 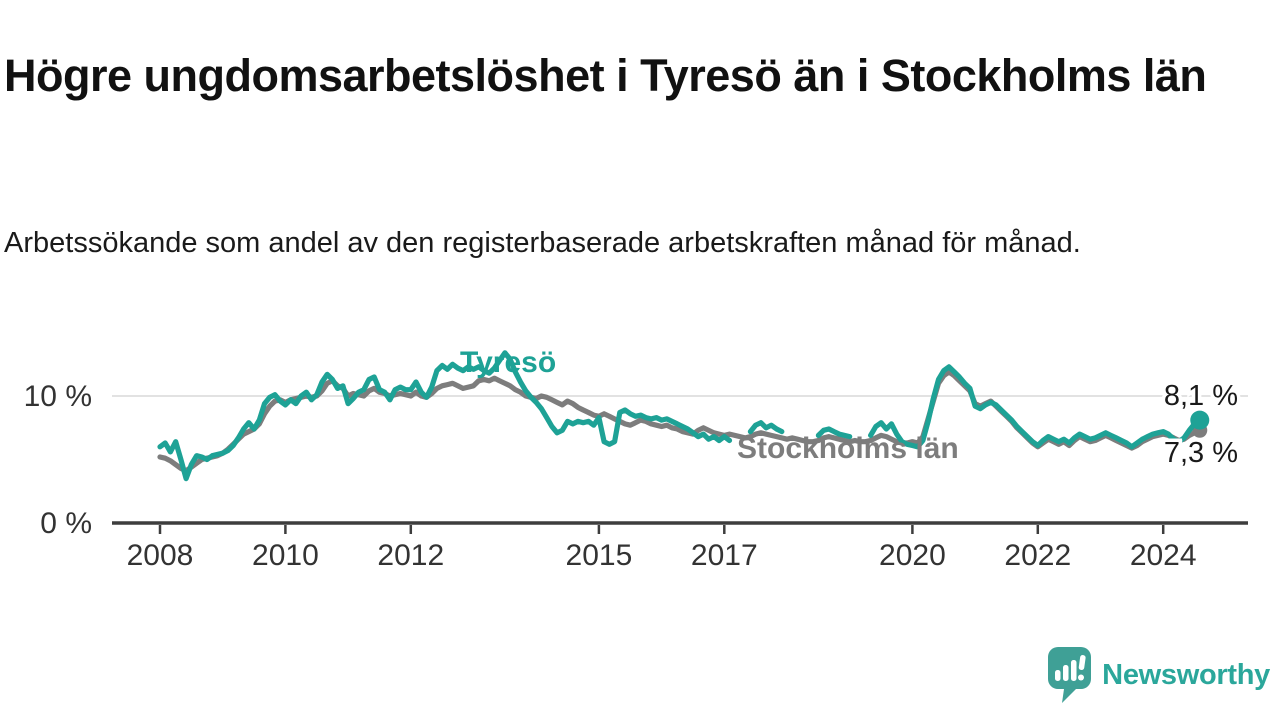 What do you see at coordinates (66, 523) in the screenshot?
I see `y-tick-label-0: 0 %` at bounding box center [66, 523].